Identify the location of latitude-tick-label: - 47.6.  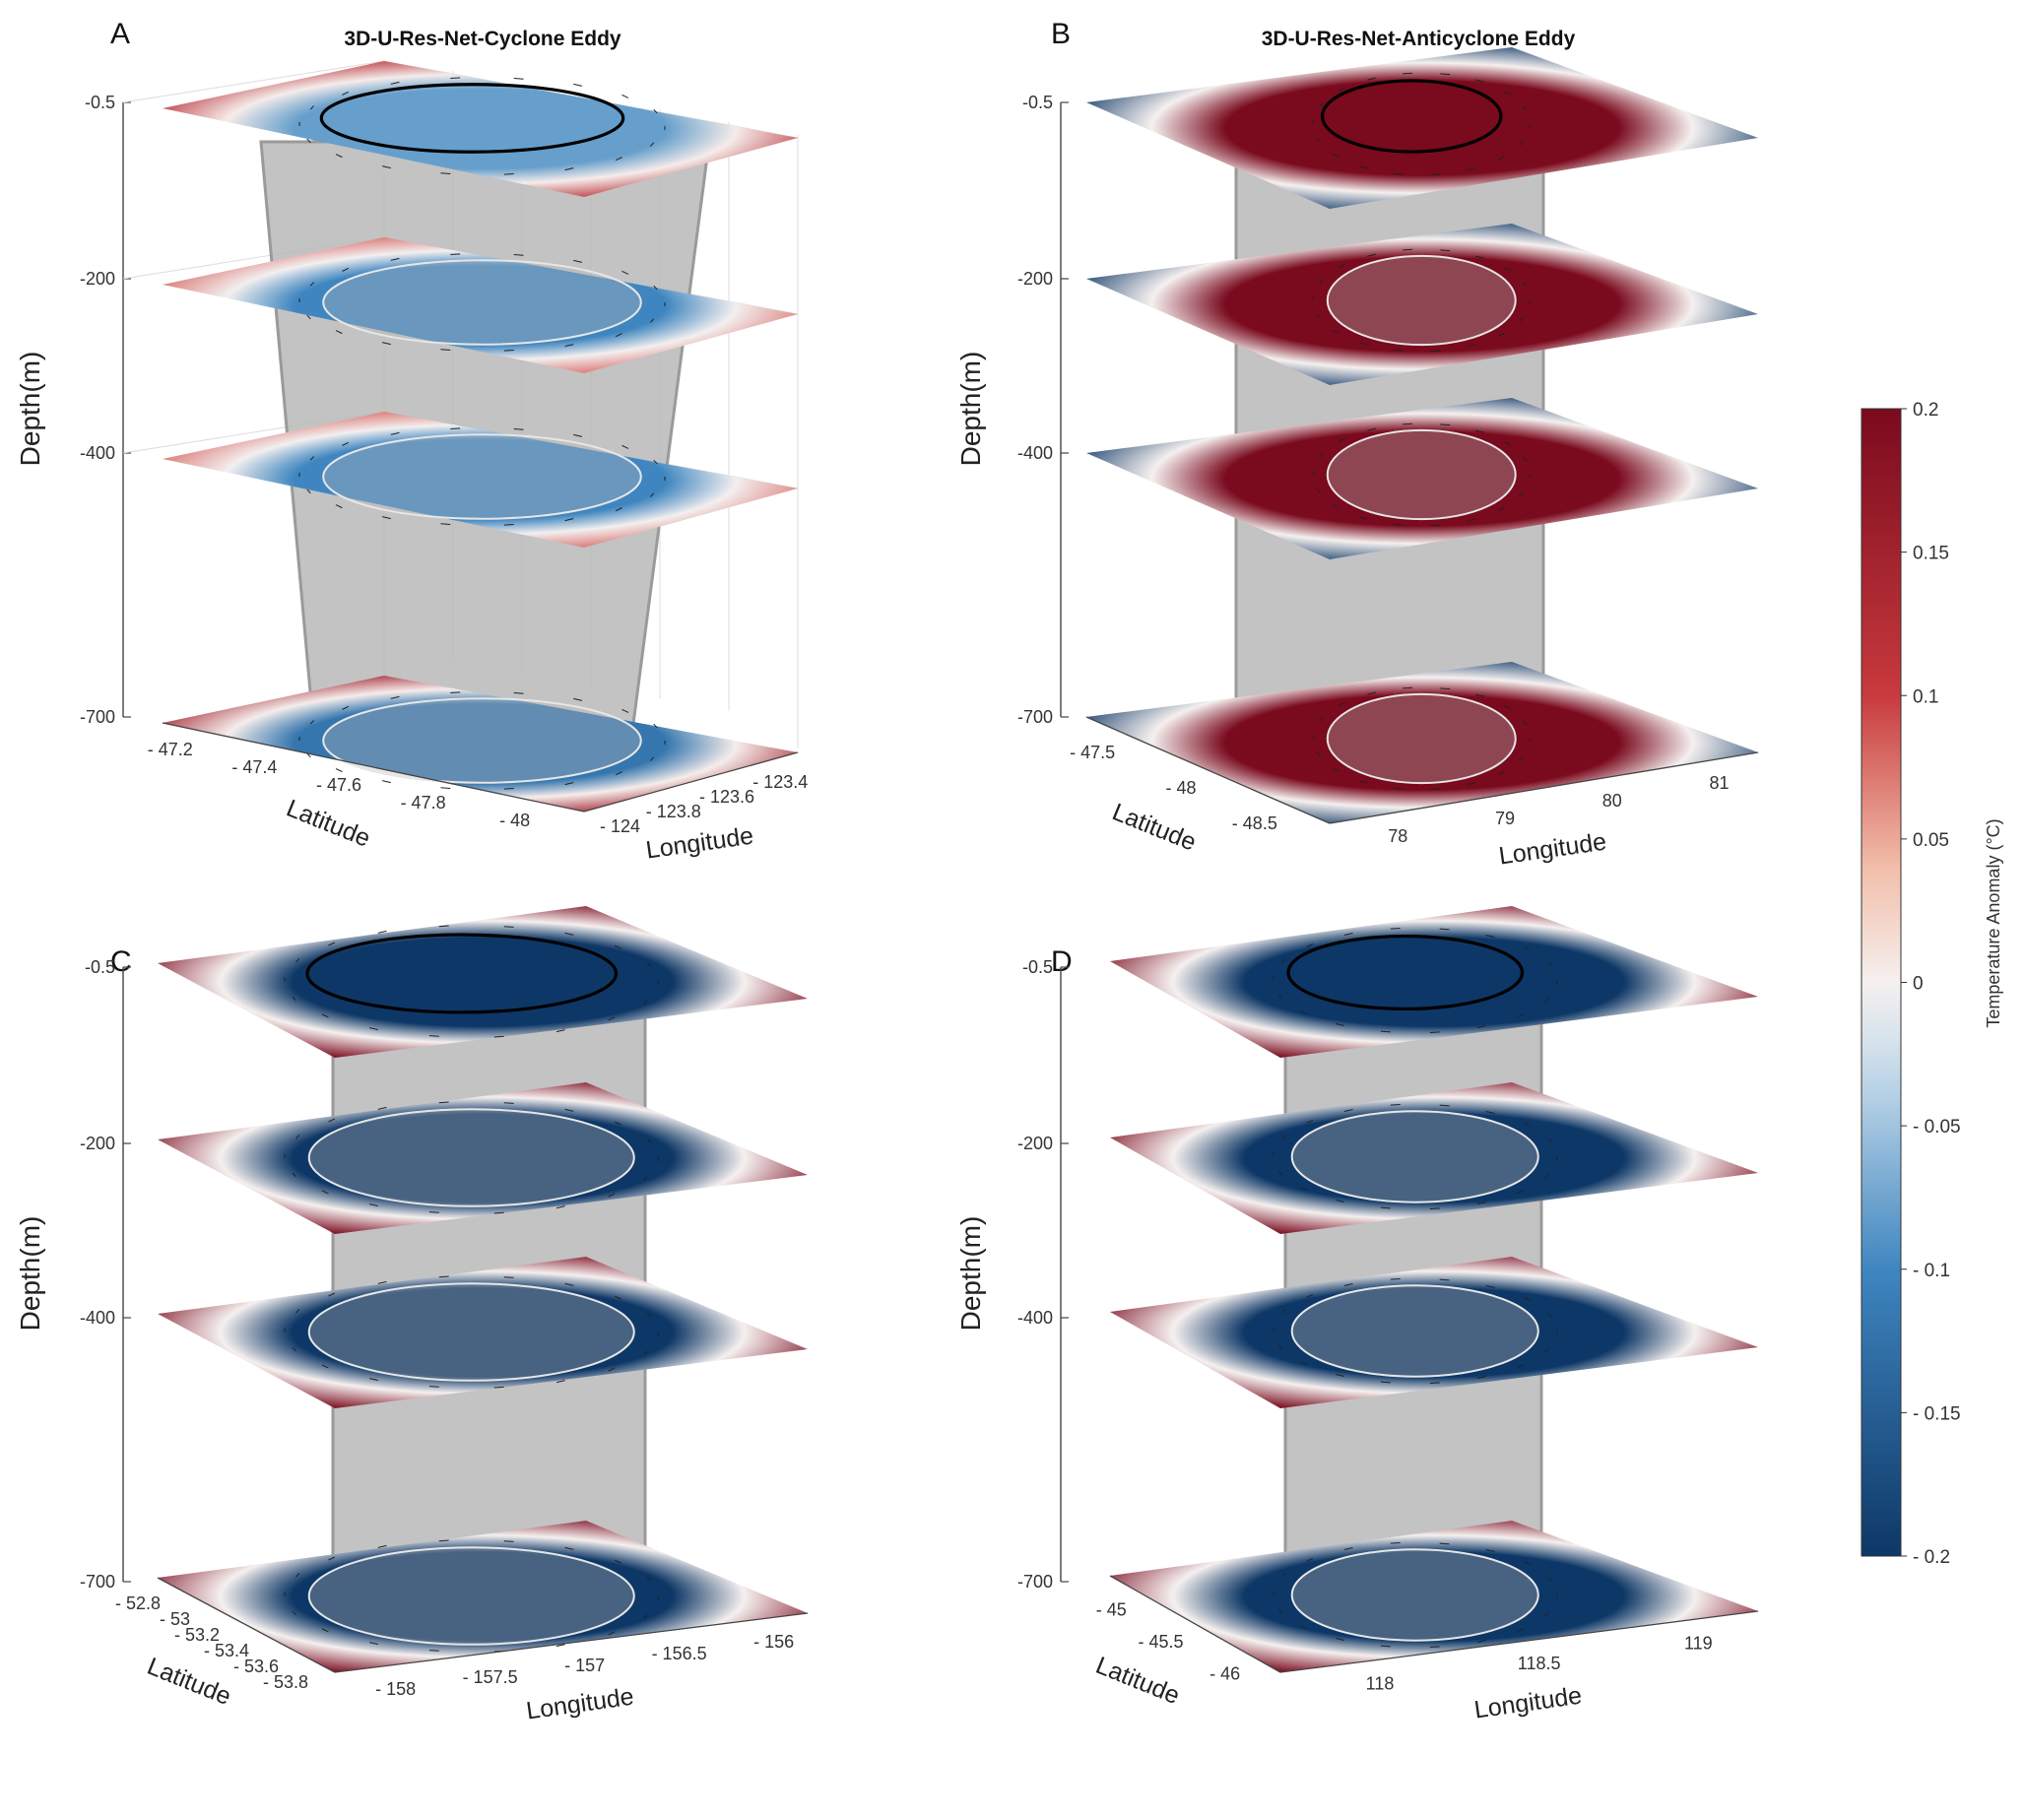
(338, 785).